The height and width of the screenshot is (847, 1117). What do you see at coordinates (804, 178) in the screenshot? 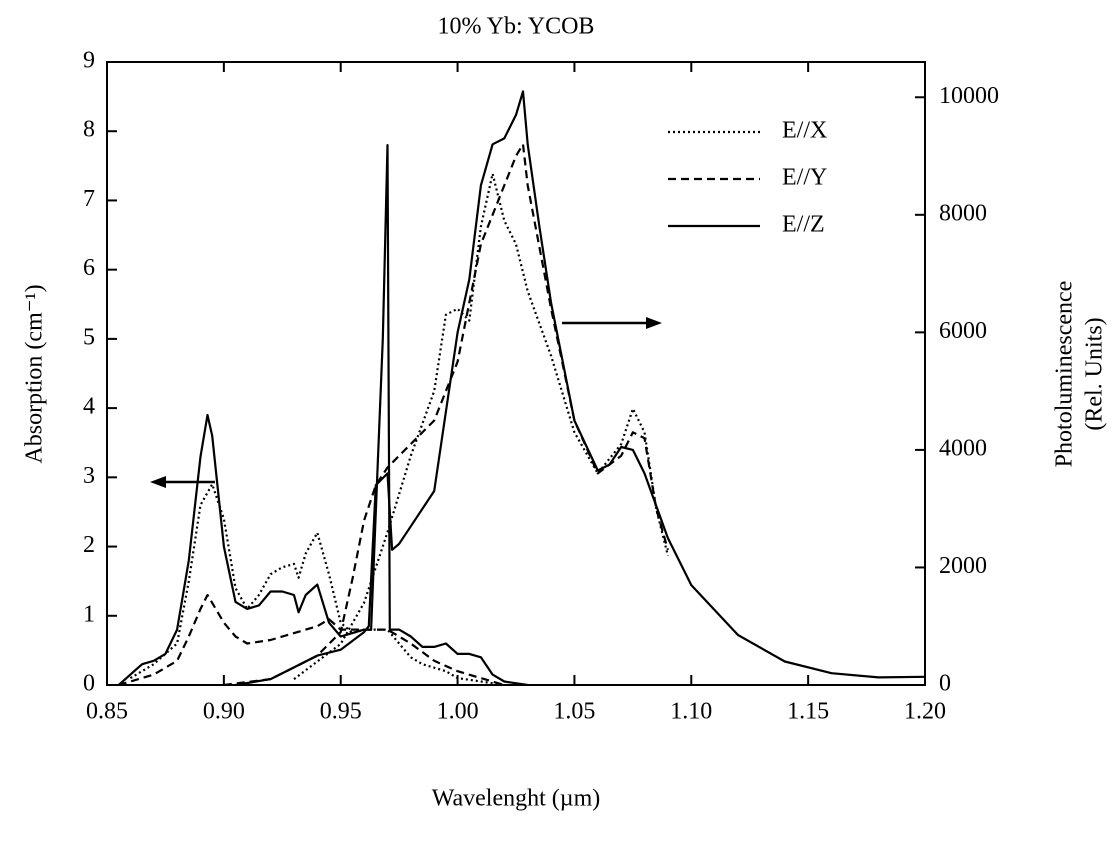
I see `legend-label: E//Y` at bounding box center [804, 178].